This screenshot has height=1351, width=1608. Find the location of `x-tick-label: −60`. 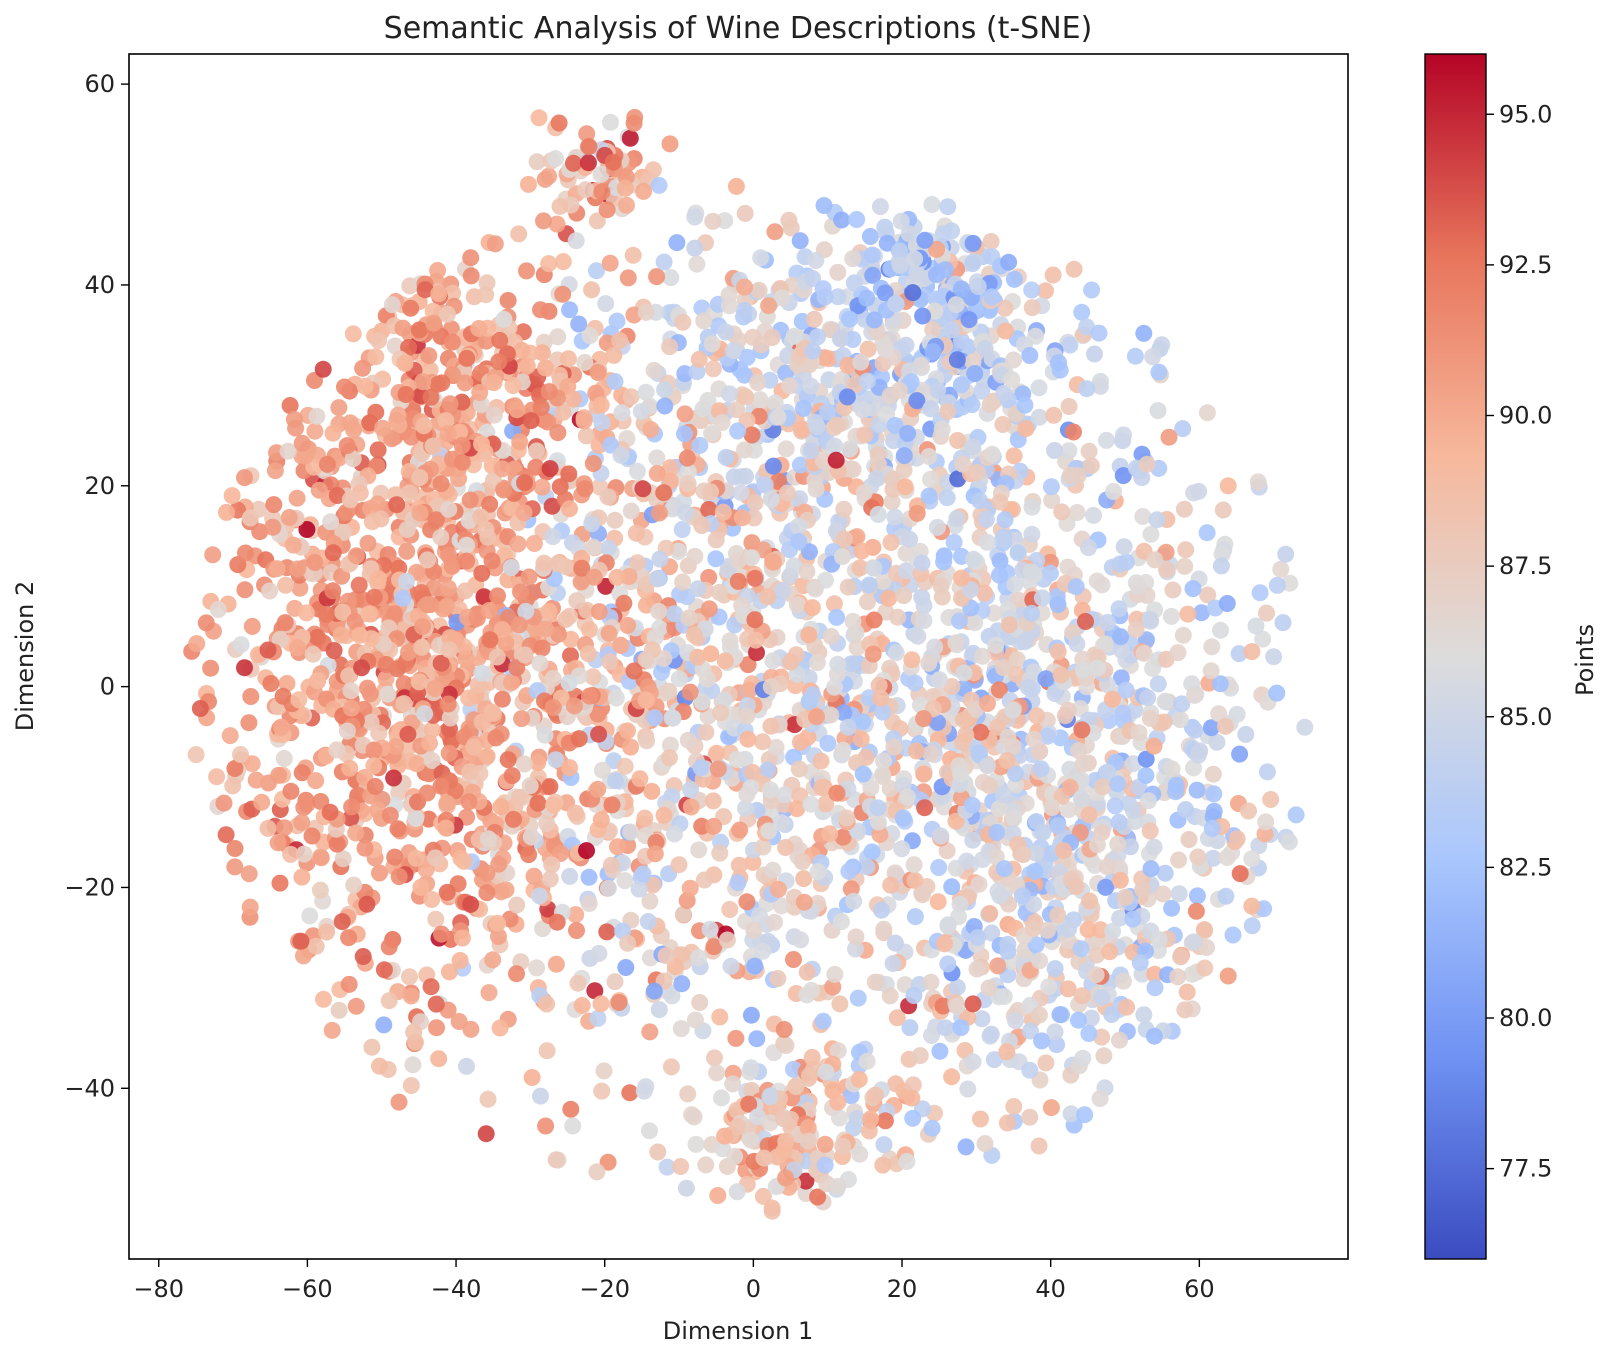

x-tick-label: −60 is located at coordinates (307, 1289).